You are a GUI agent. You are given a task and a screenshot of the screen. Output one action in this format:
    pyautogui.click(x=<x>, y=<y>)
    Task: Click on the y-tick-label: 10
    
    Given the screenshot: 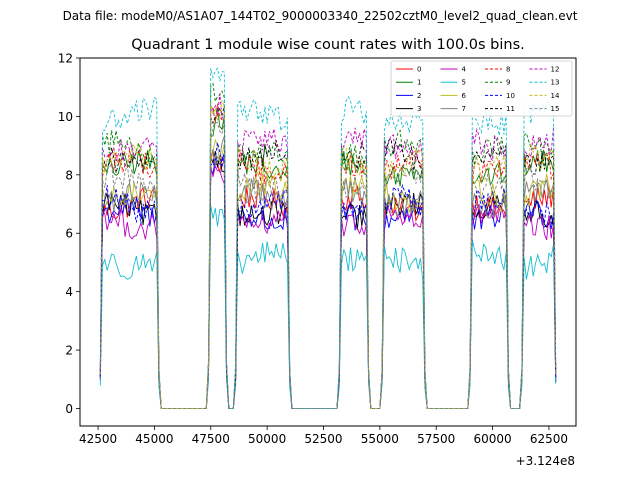 What is the action you would take?
    pyautogui.click(x=65, y=117)
    